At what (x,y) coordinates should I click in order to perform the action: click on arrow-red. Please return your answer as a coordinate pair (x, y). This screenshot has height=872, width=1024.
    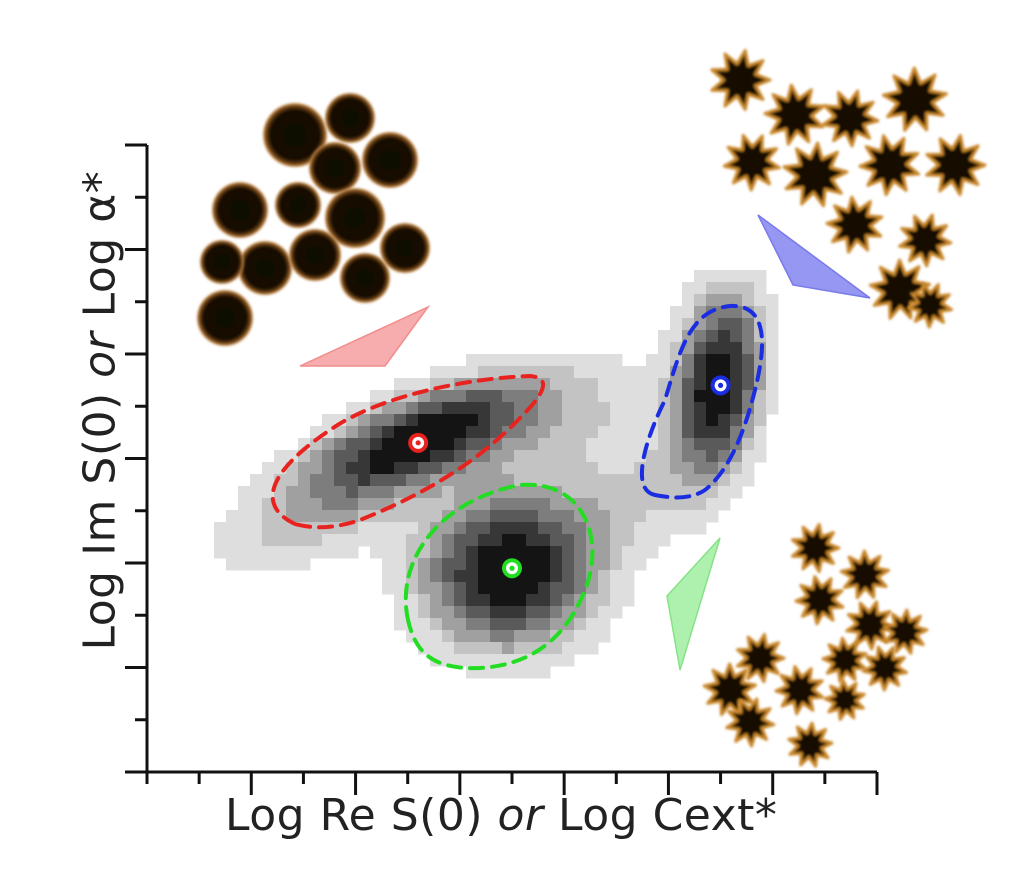
    Looking at the image, I should click on (365, 336).